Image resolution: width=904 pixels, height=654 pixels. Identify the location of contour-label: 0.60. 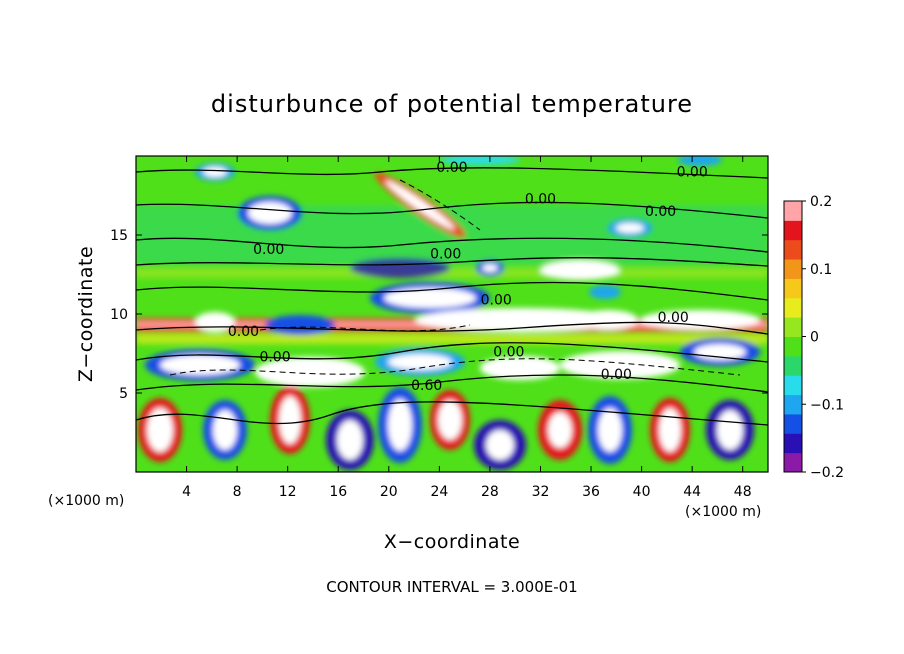
(426, 386).